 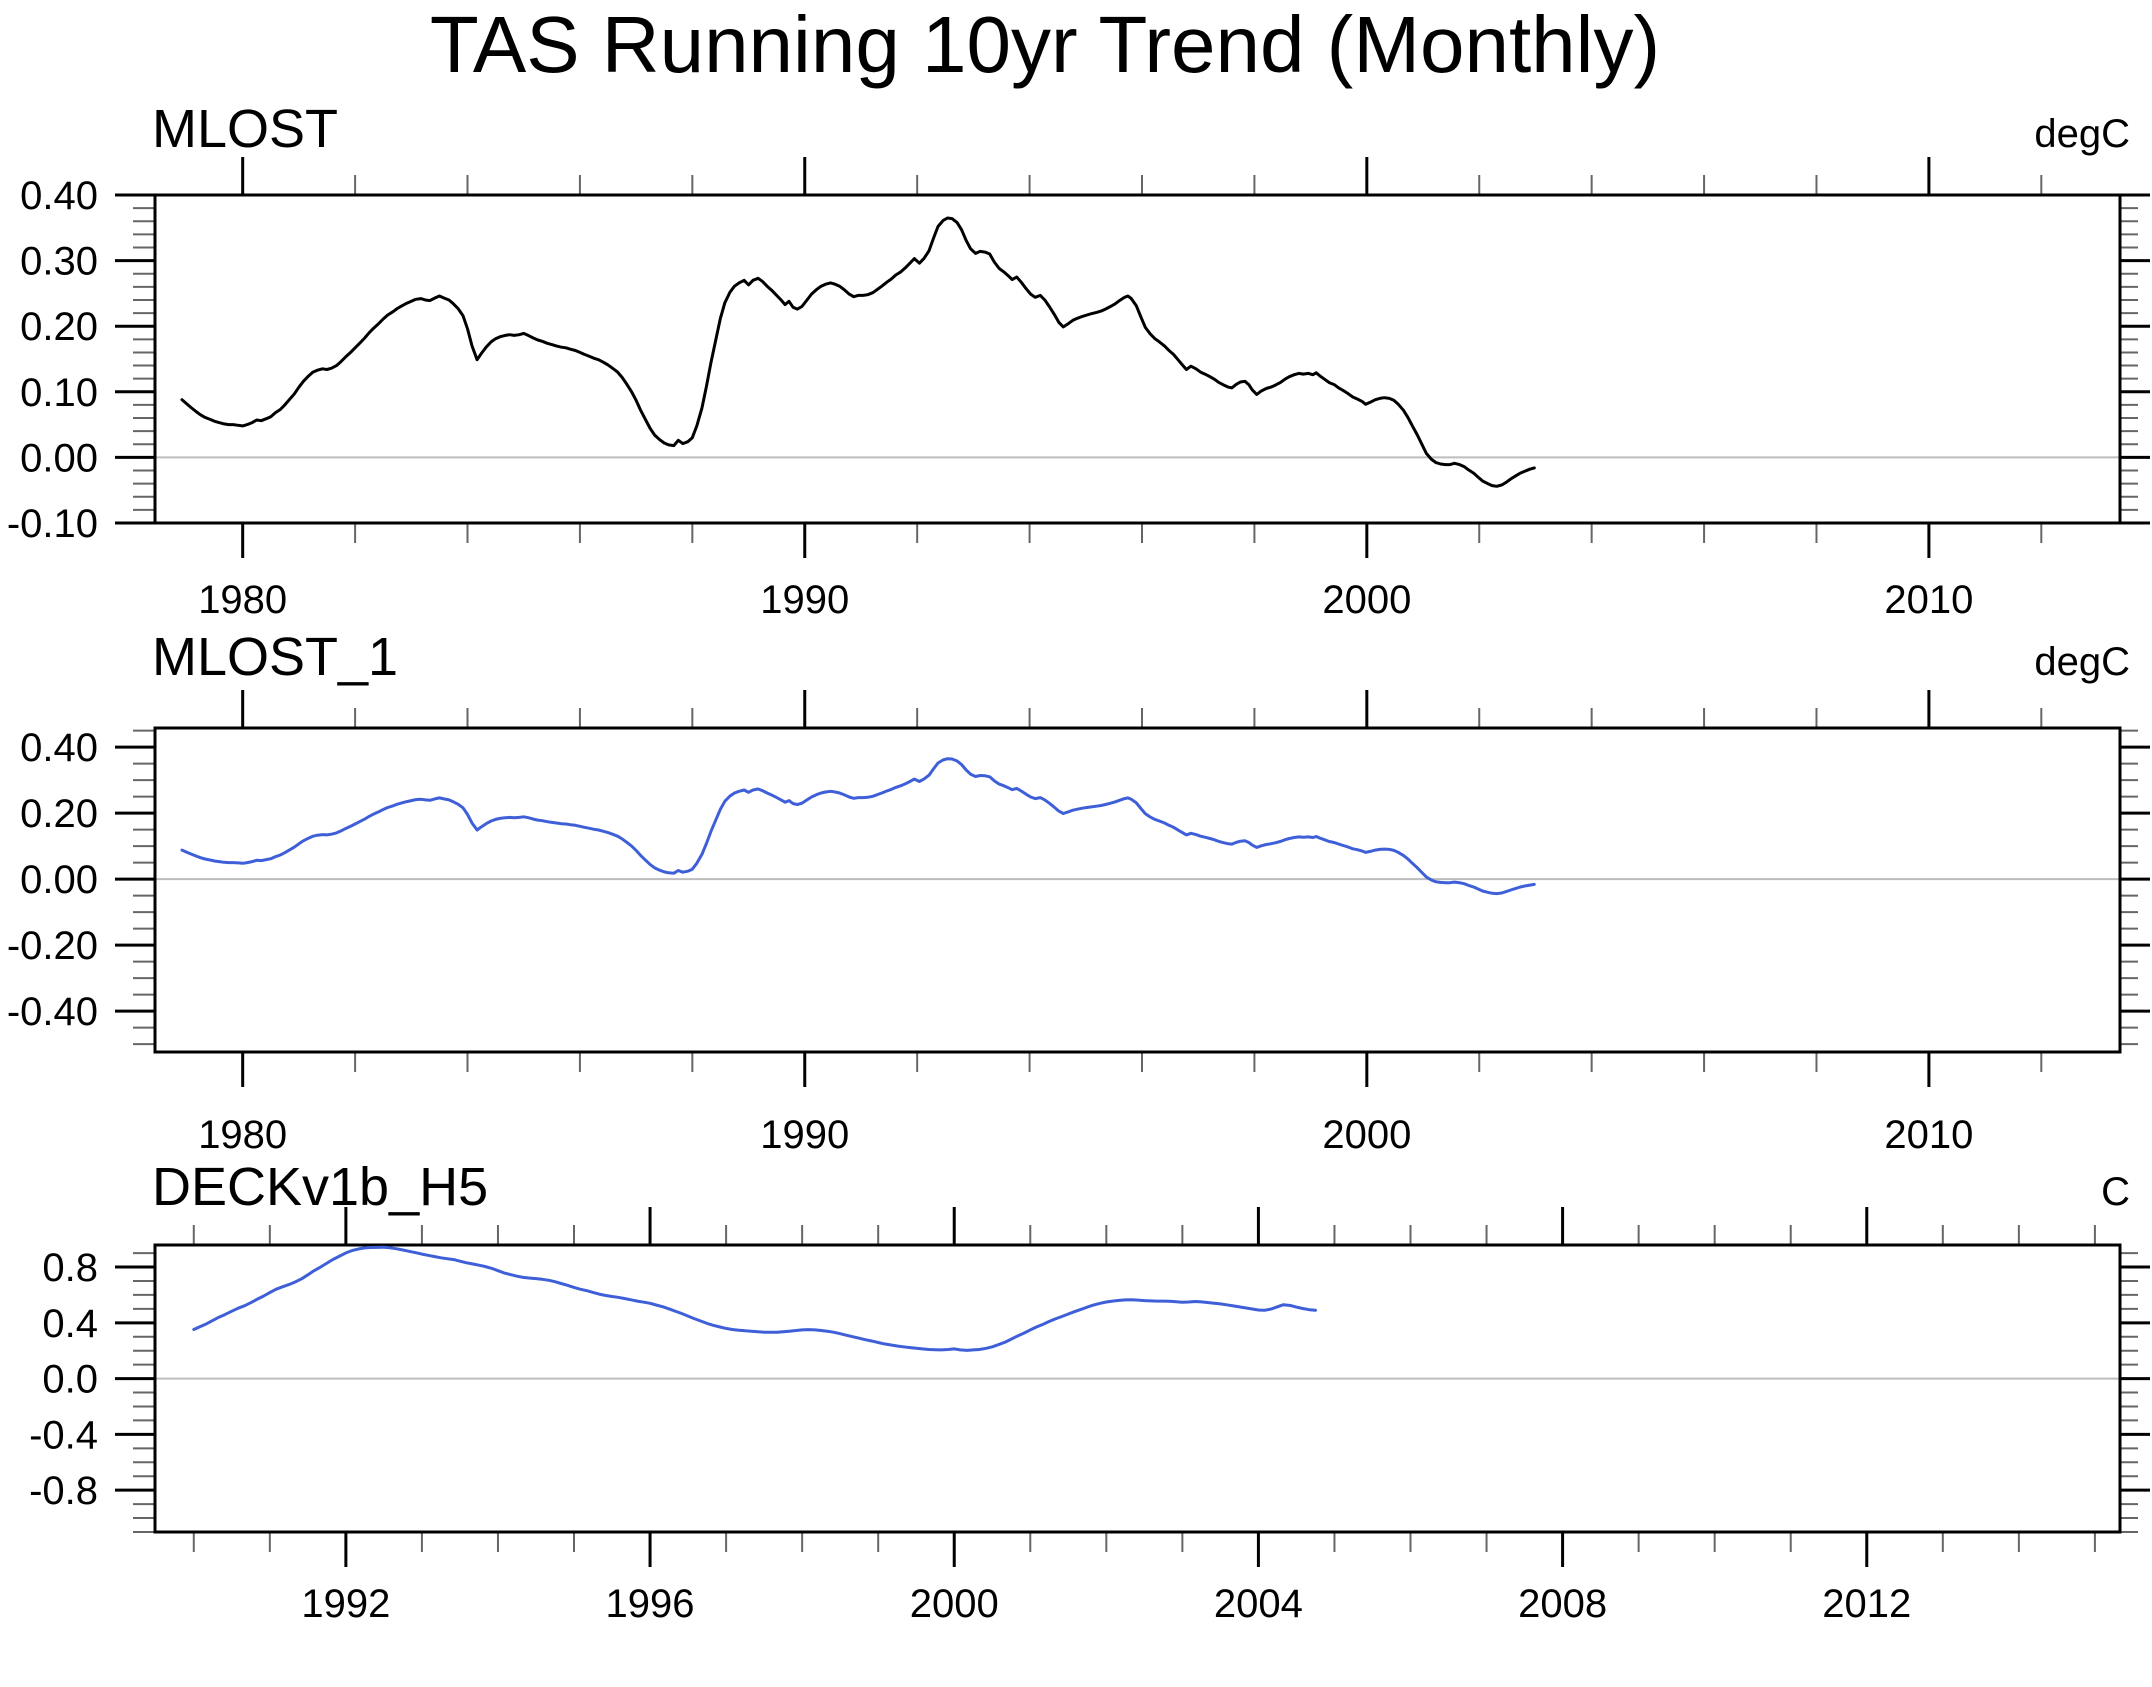 What do you see at coordinates (70, 1268) in the screenshot?
I see `y-tick-label: 0.8` at bounding box center [70, 1268].